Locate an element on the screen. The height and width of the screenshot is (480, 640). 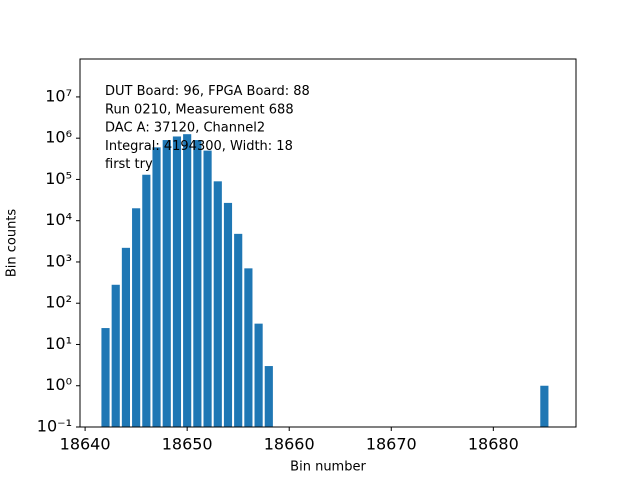
x-axis-label: Bin number is located at coordinates (328, 467).